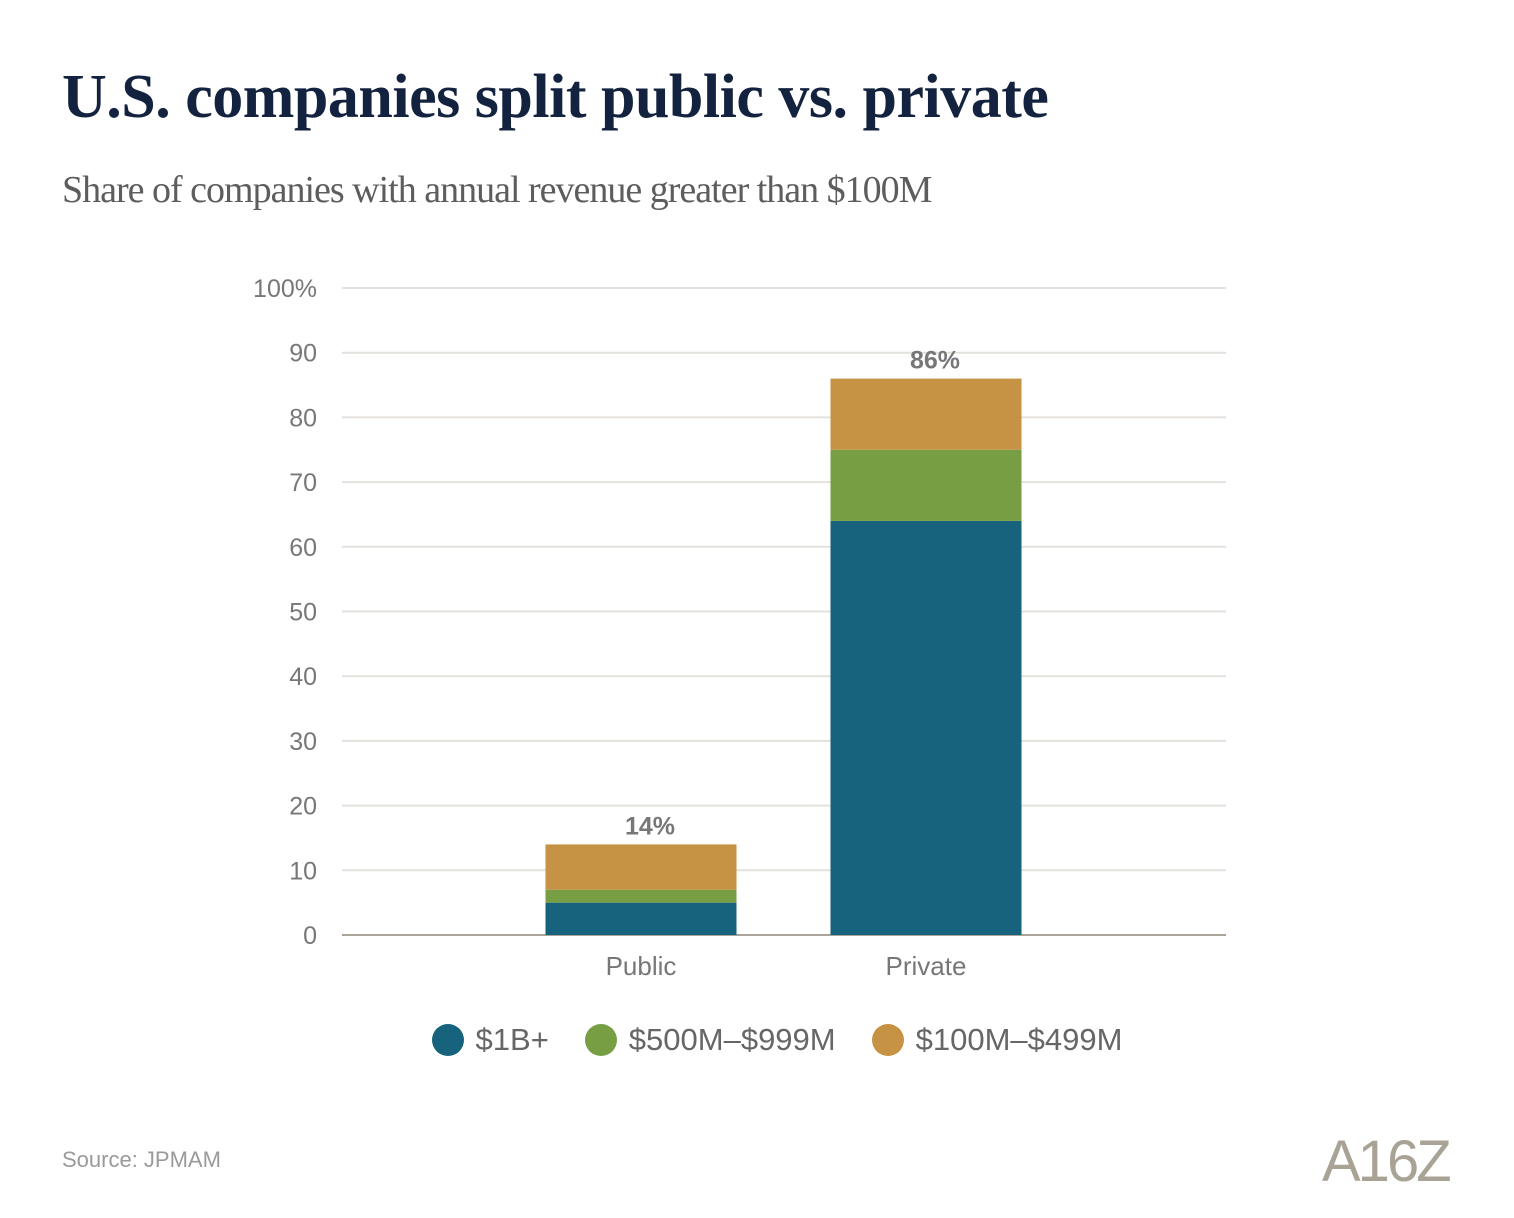 The width and height of the screenshot is (1514, 1218). I want to click on y-tick-label: 90, so click(303, 354).